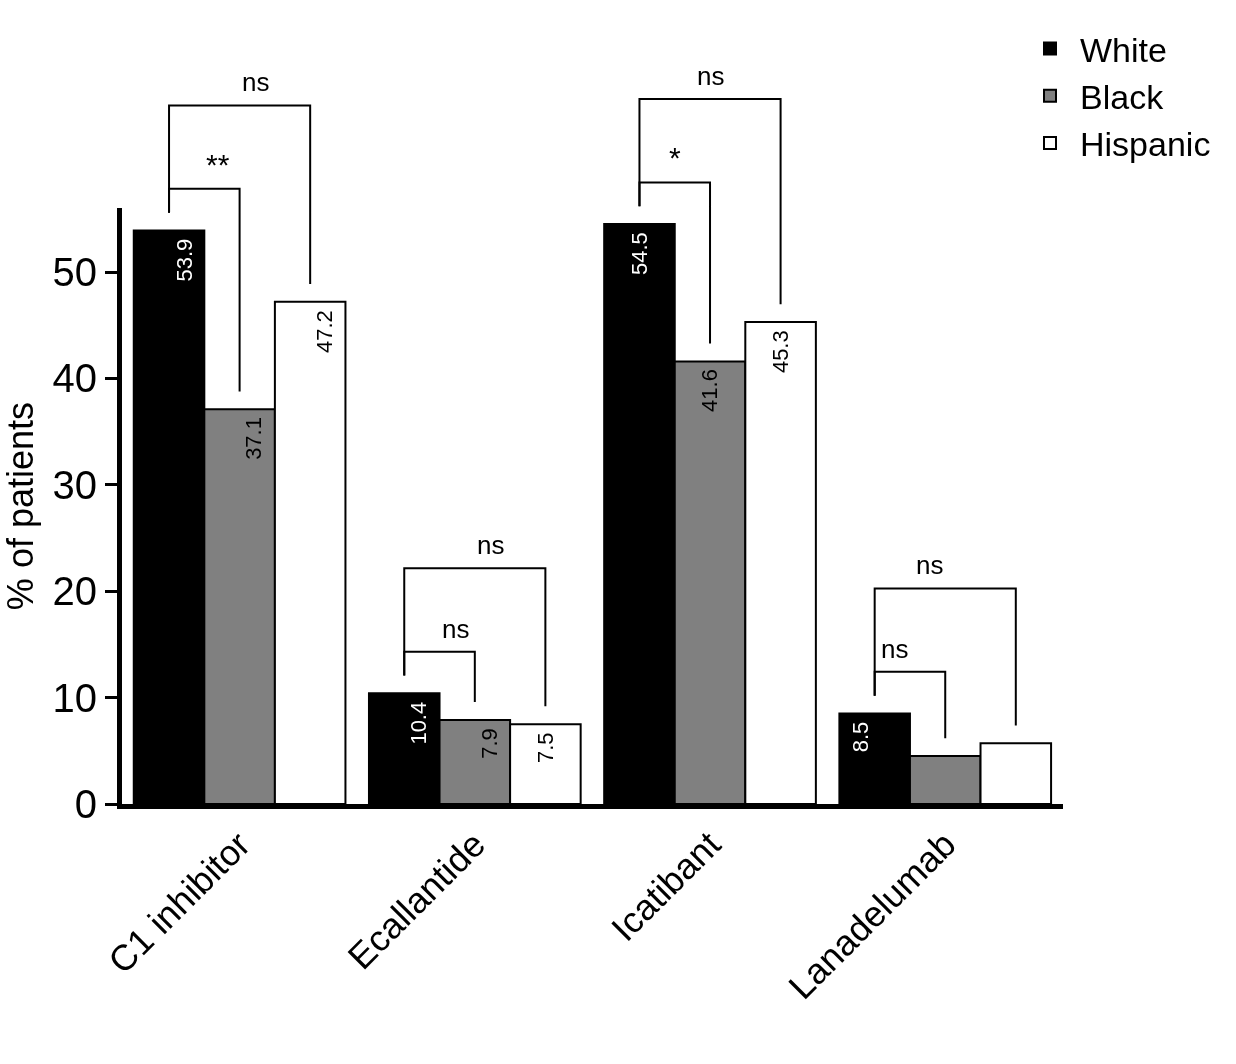 The image size is (1236, 1064). What do you see at coordinates (1145, 144) in the screenshot?
I see `legend-label: Hispanic` at bounding box center [1145, 144].